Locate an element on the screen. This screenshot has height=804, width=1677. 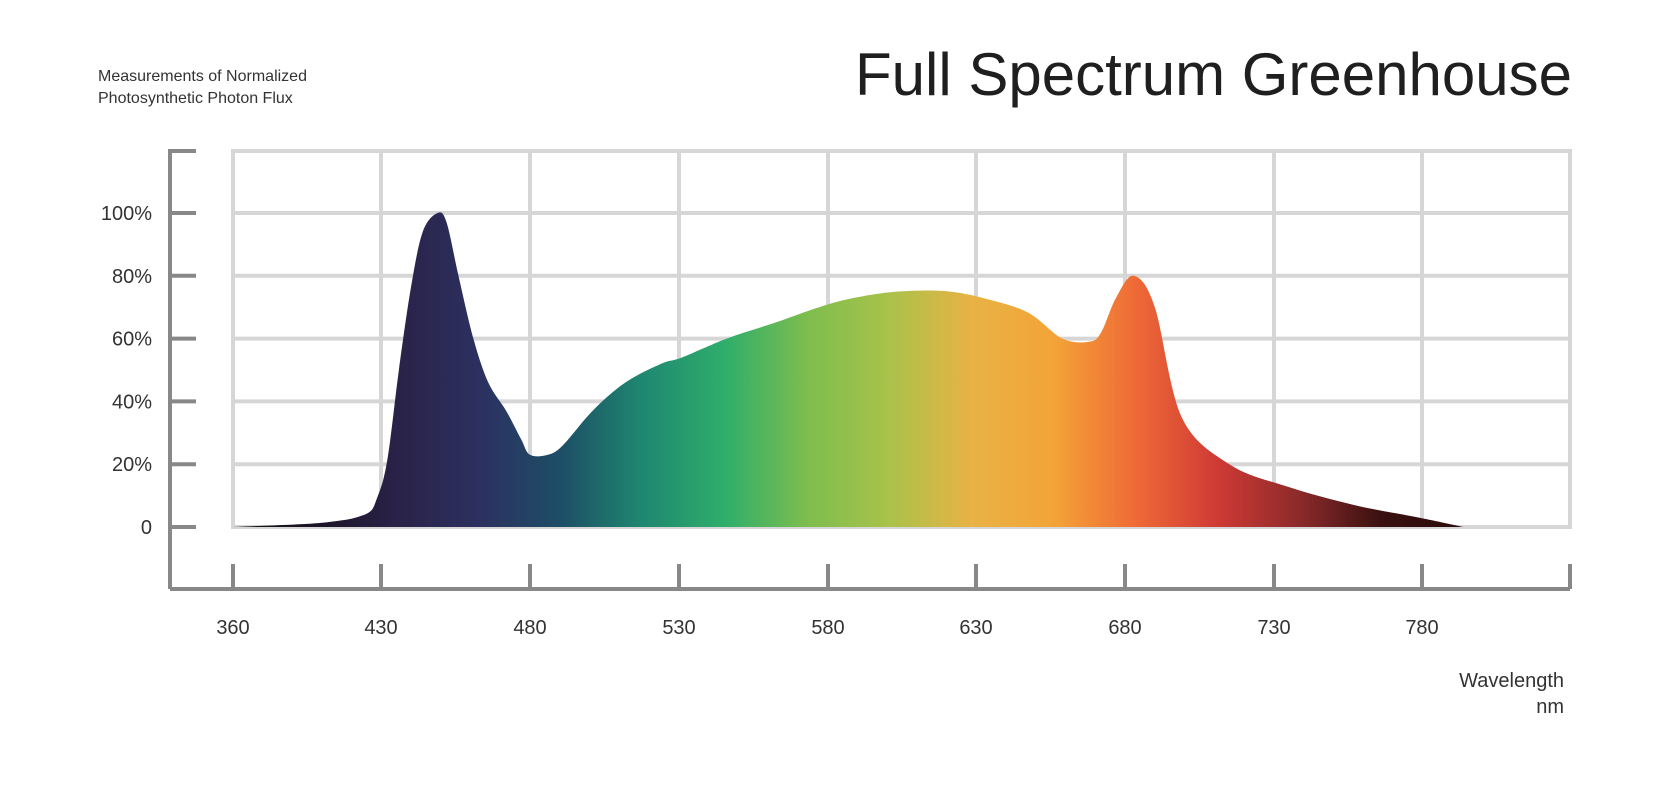
x-axis-label-line-1: Wavelength is located at coordinates (1511, 681).